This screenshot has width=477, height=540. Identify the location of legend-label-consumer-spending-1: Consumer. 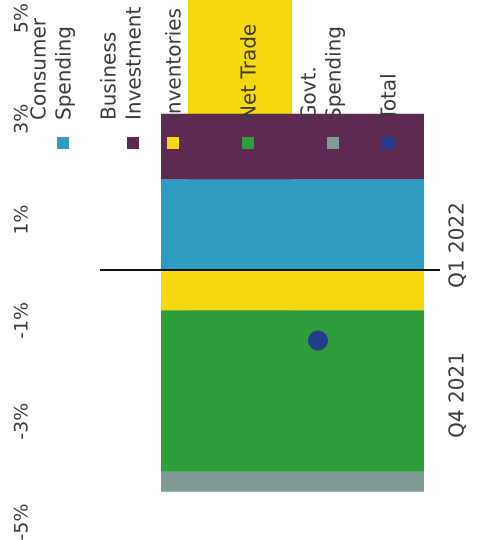
(39, 68).